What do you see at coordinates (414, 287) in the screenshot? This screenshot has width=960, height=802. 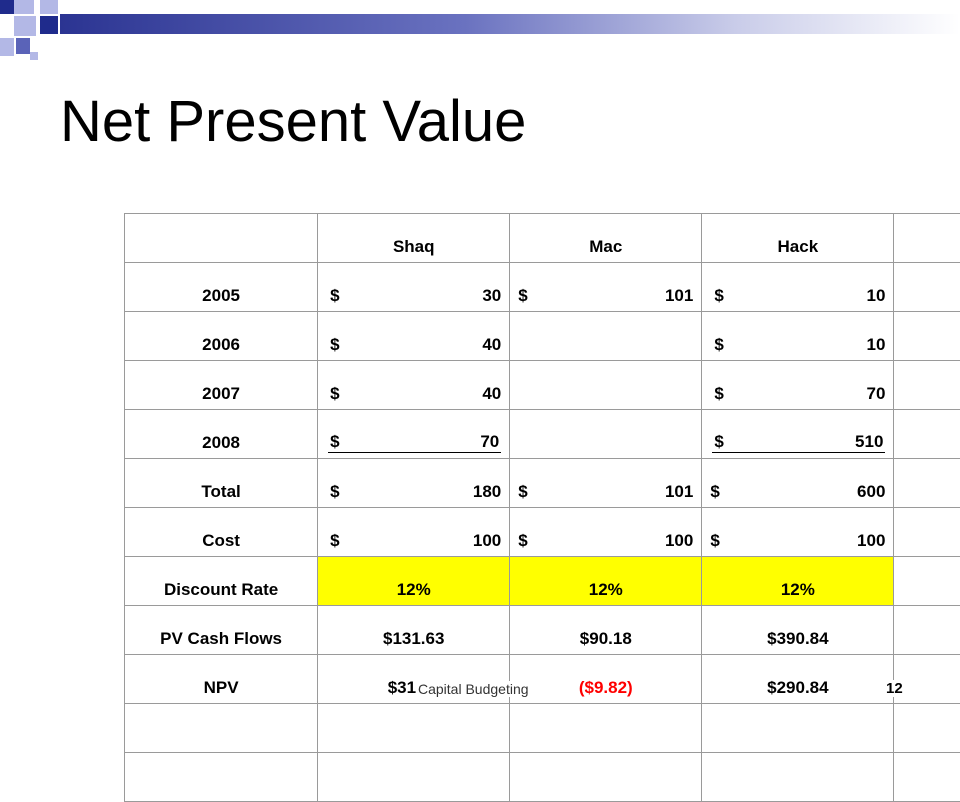 I see `table-cell: $30` at bounding box center [414, 287].